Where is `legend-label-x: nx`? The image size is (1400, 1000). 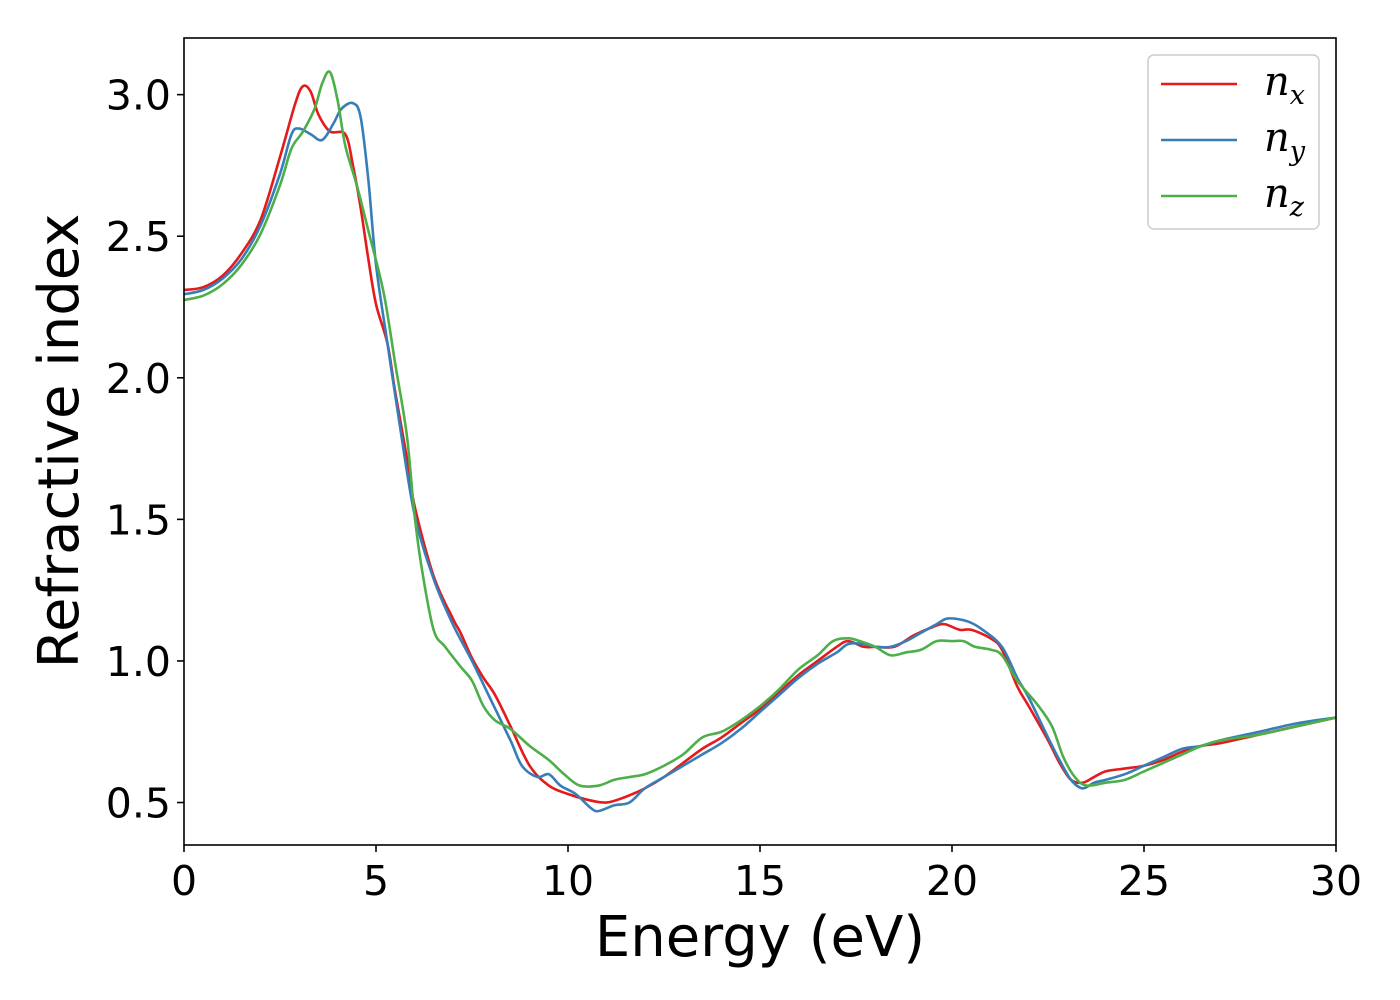
legend-label-x: nx is located at coordinates (1284, 85).